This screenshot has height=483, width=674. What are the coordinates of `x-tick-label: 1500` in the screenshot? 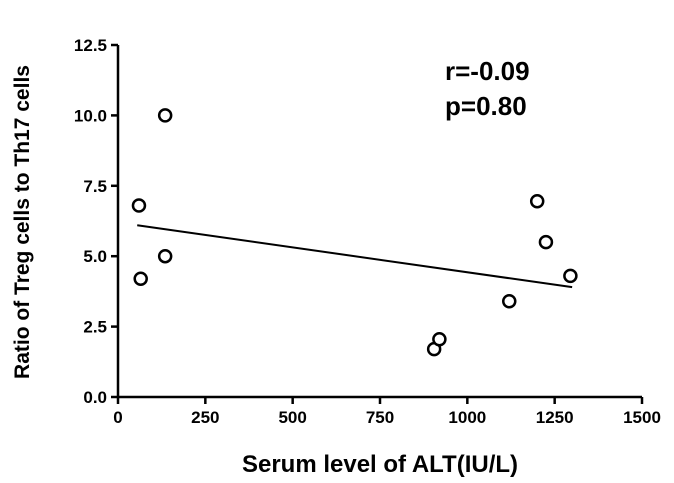 It's located at (642, 417).